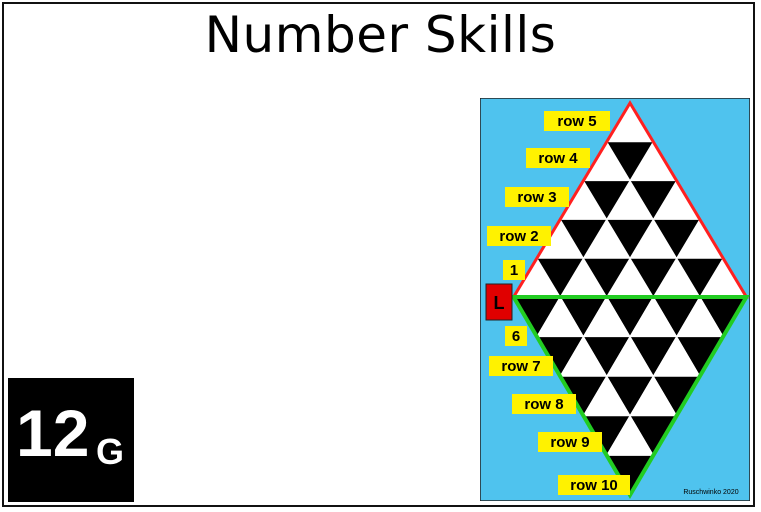  I want to click on row-label-2-text: row 2, so click(518, 236).